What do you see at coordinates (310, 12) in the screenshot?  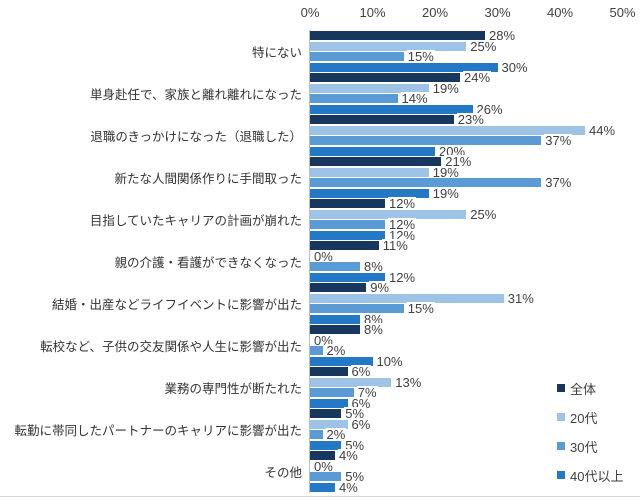 I see `x-tick-label: 0%` at bounding box center [310, 12].